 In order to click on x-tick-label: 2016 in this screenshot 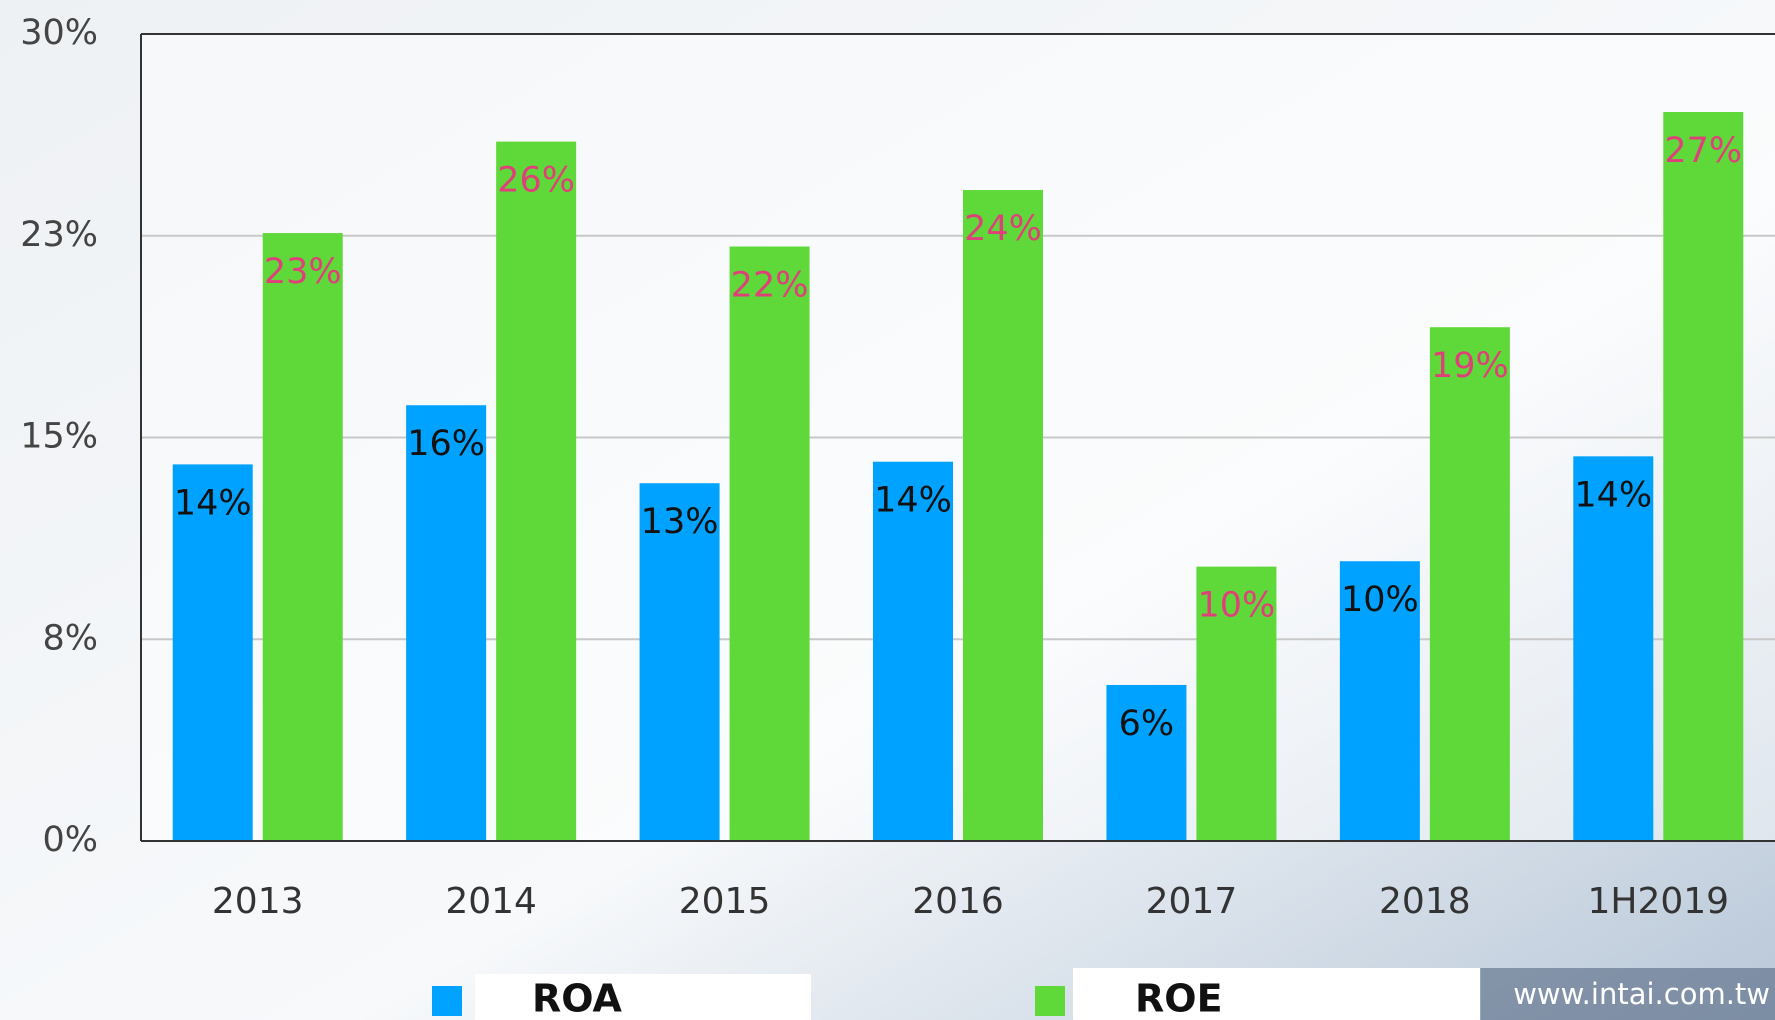, I will do `click(958, 901)`.